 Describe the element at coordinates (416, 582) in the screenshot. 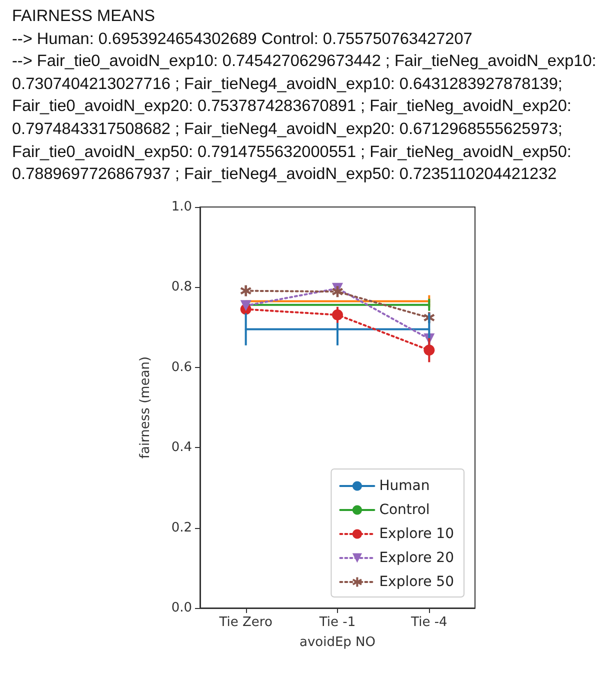

I see `legend-label: Explore 50` at that location.